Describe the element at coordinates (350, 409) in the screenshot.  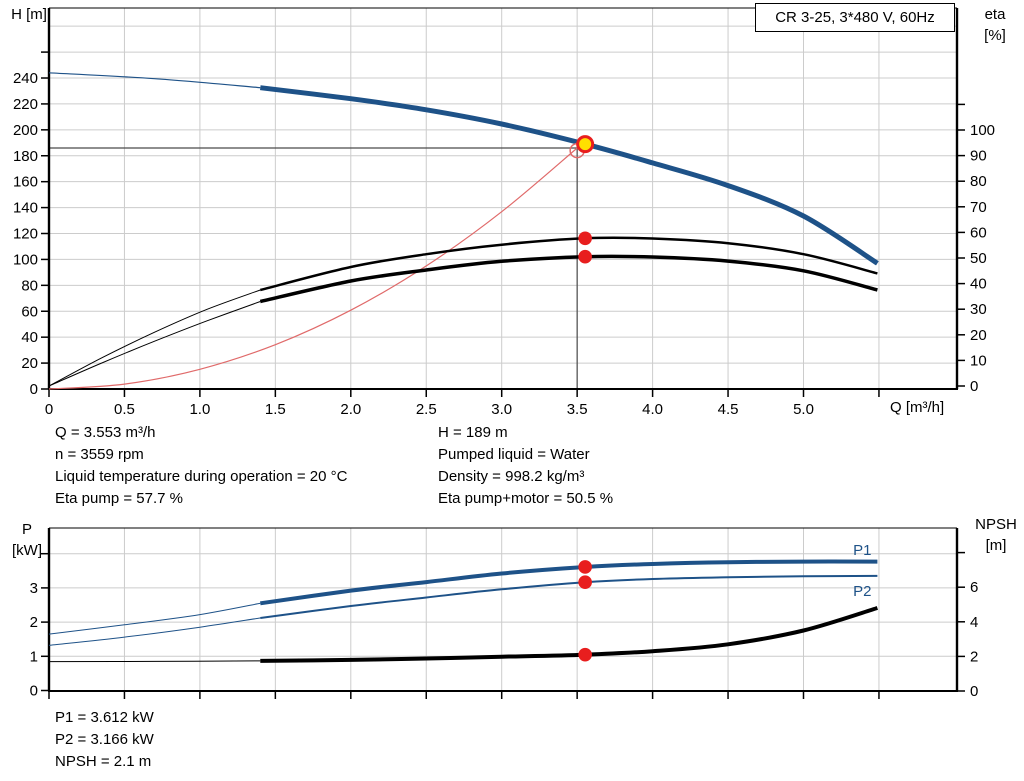
I see `tick-label-bottom: 2.0` at that location.